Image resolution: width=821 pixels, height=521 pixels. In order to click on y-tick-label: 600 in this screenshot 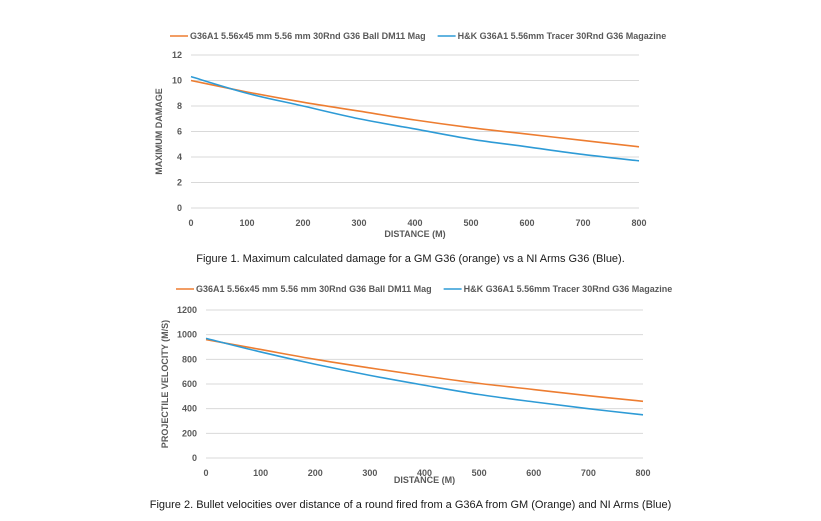, I will do `click(189, 384)`.